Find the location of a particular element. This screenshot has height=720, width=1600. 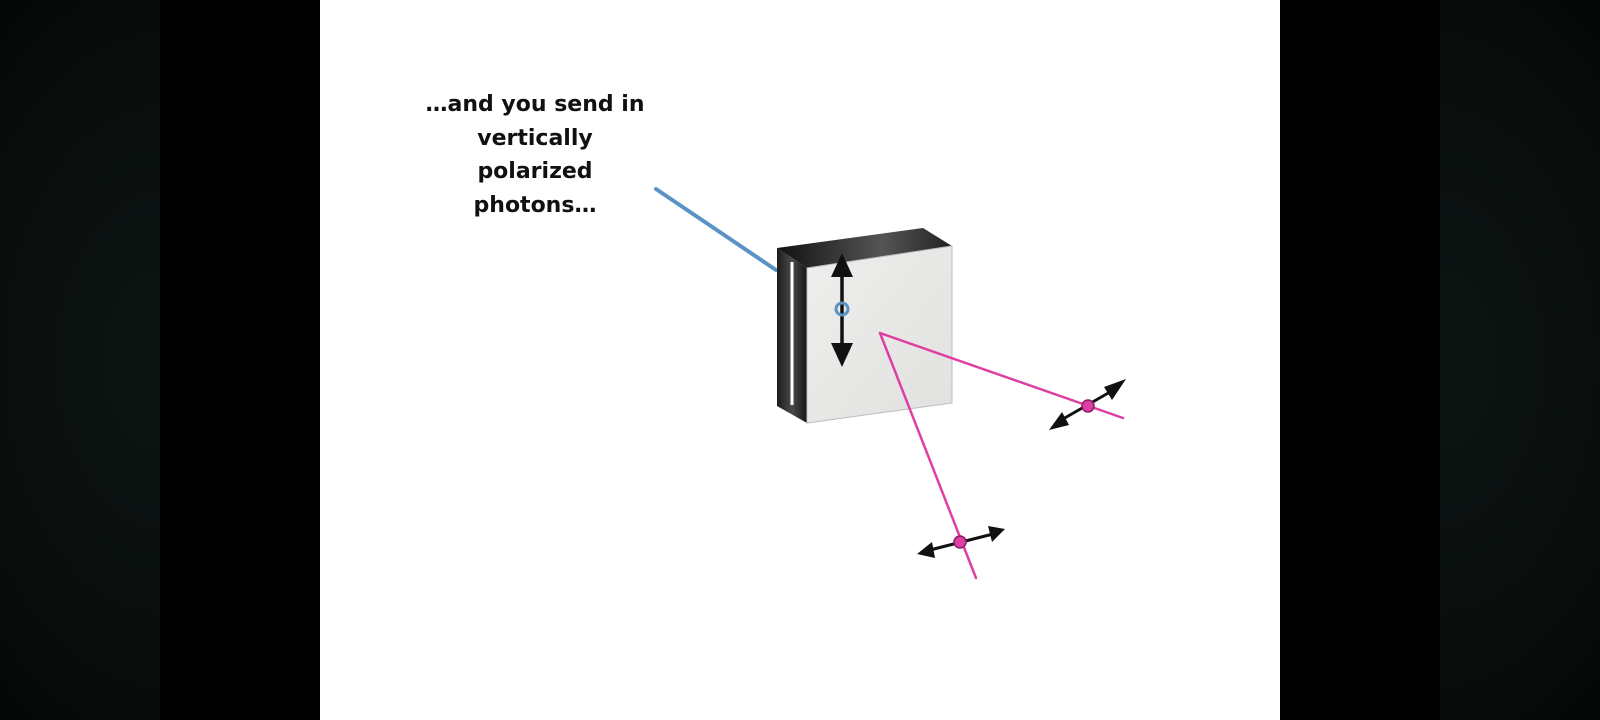

right-backdrop is located at coordinates (1520, 360).